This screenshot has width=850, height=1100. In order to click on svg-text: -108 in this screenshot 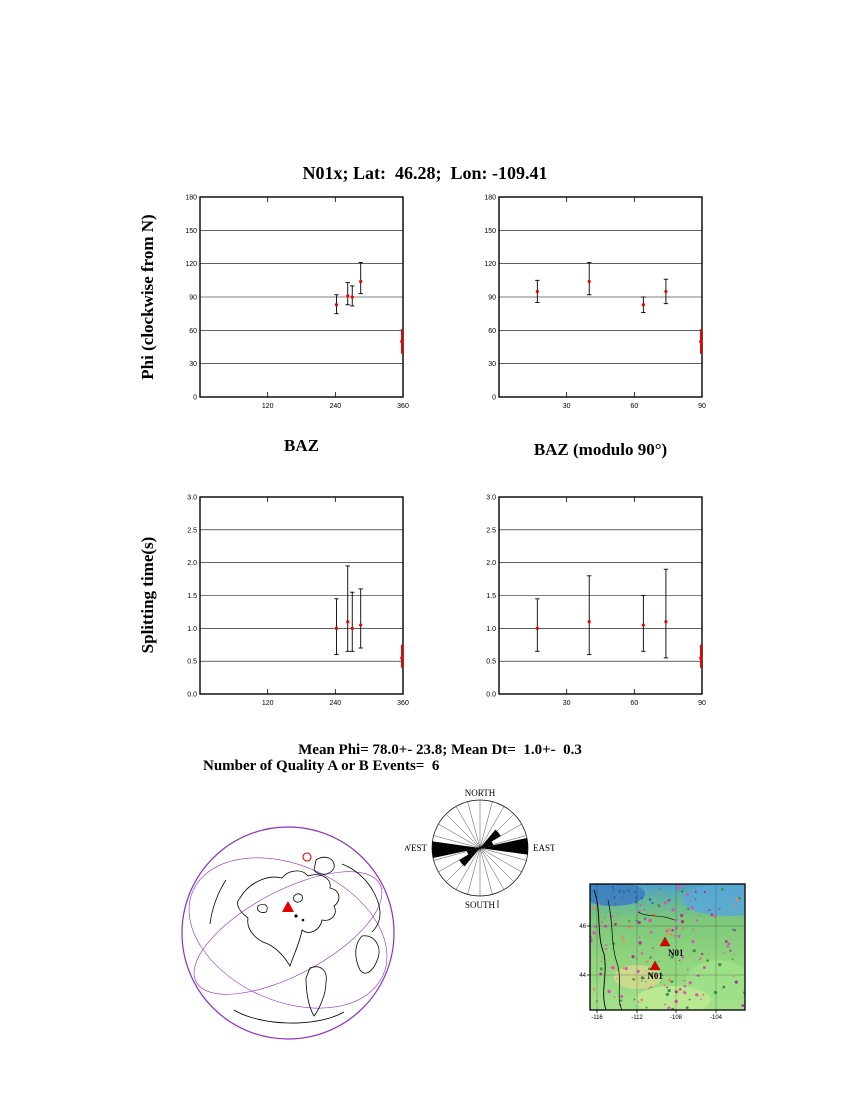, I will do `click(676, 1017)`.